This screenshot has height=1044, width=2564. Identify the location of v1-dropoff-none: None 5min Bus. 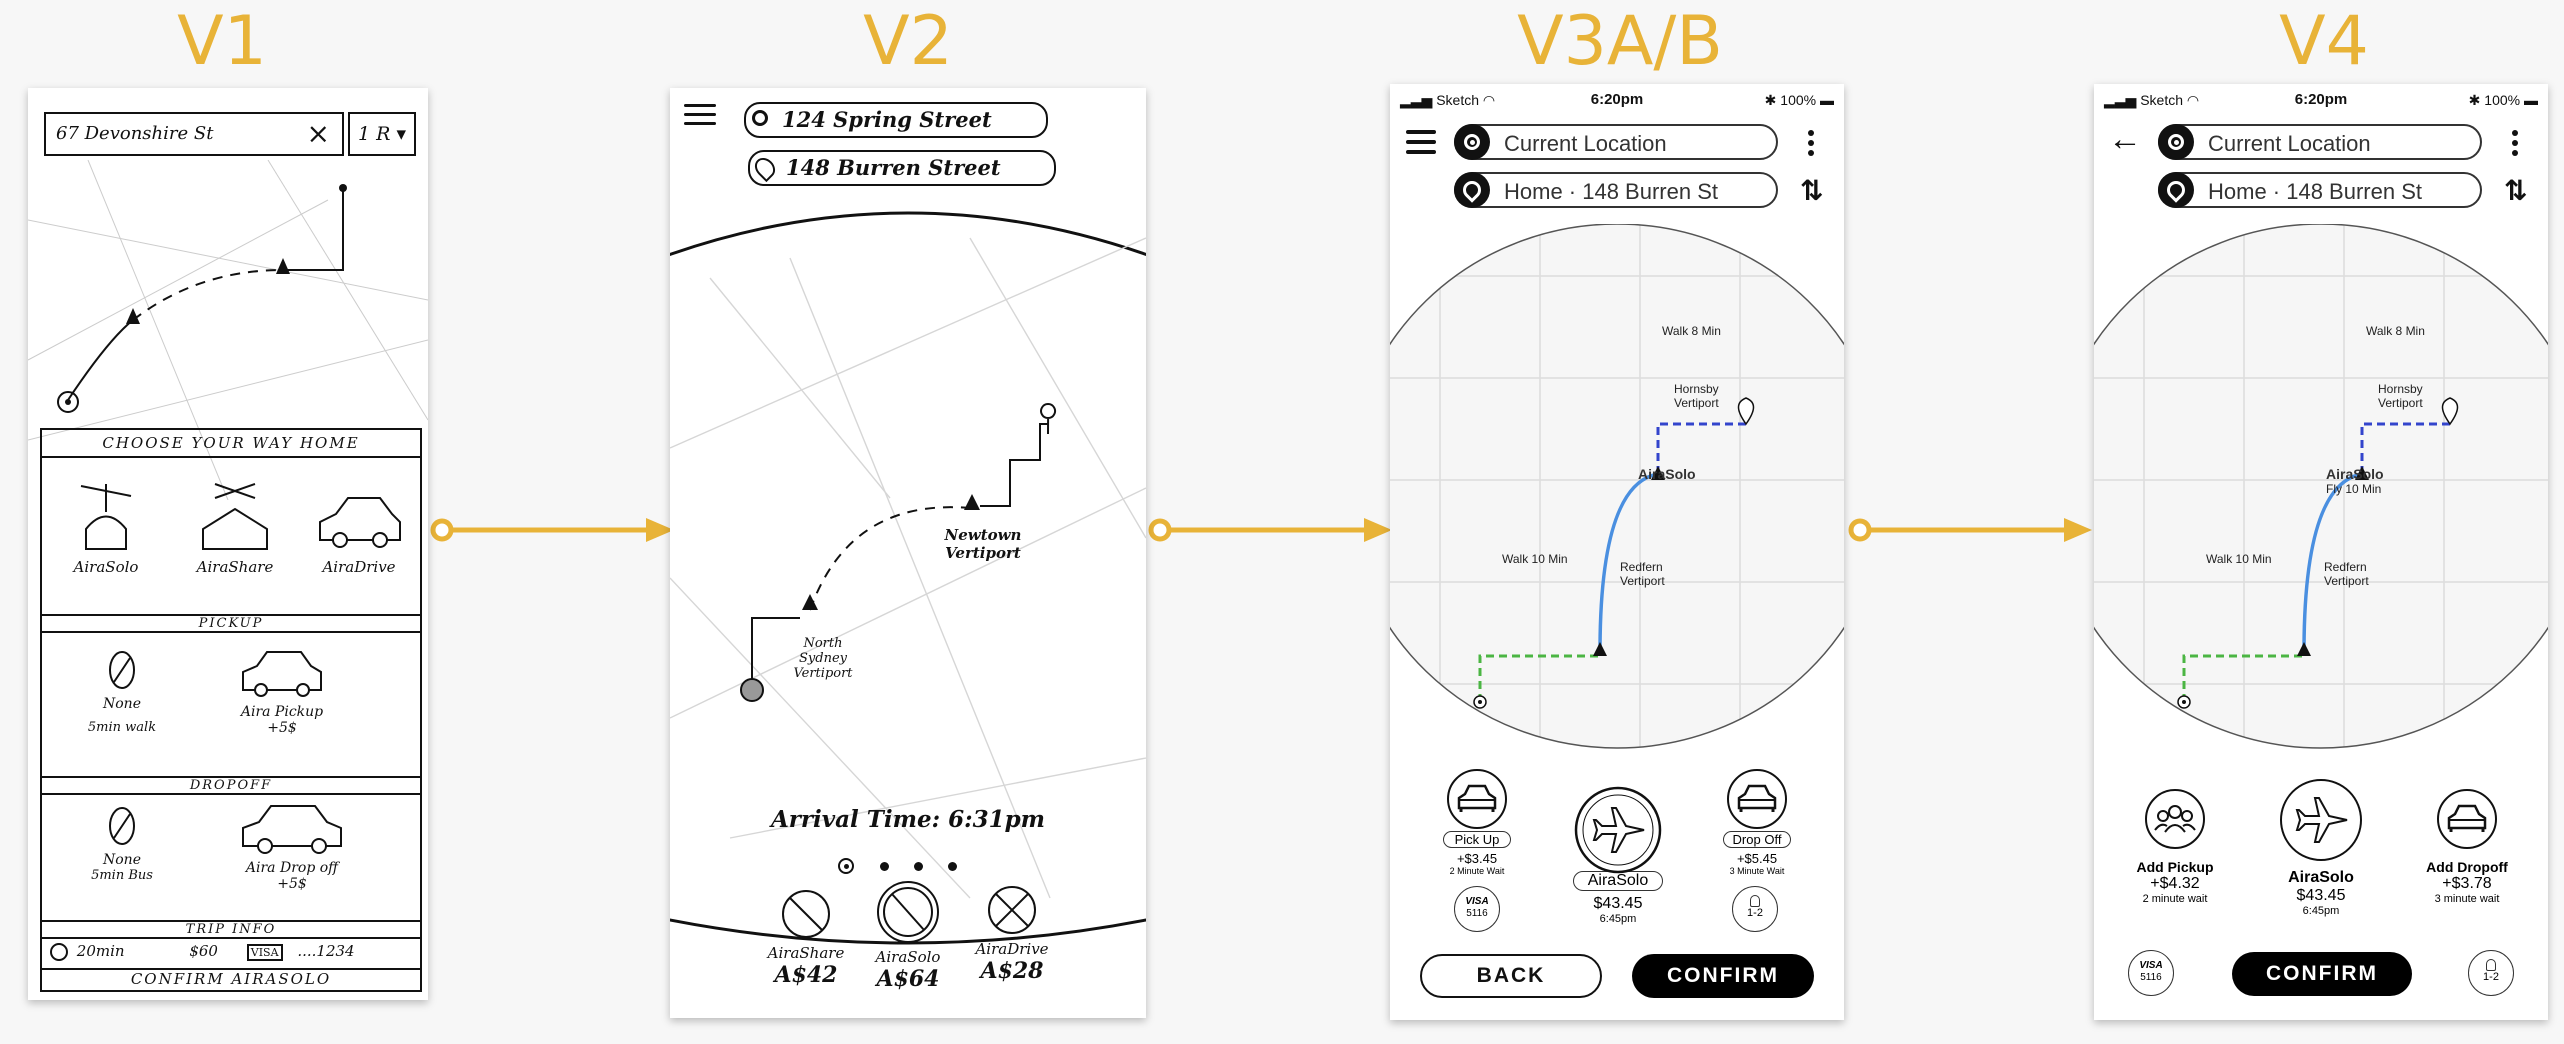
(122, 842).